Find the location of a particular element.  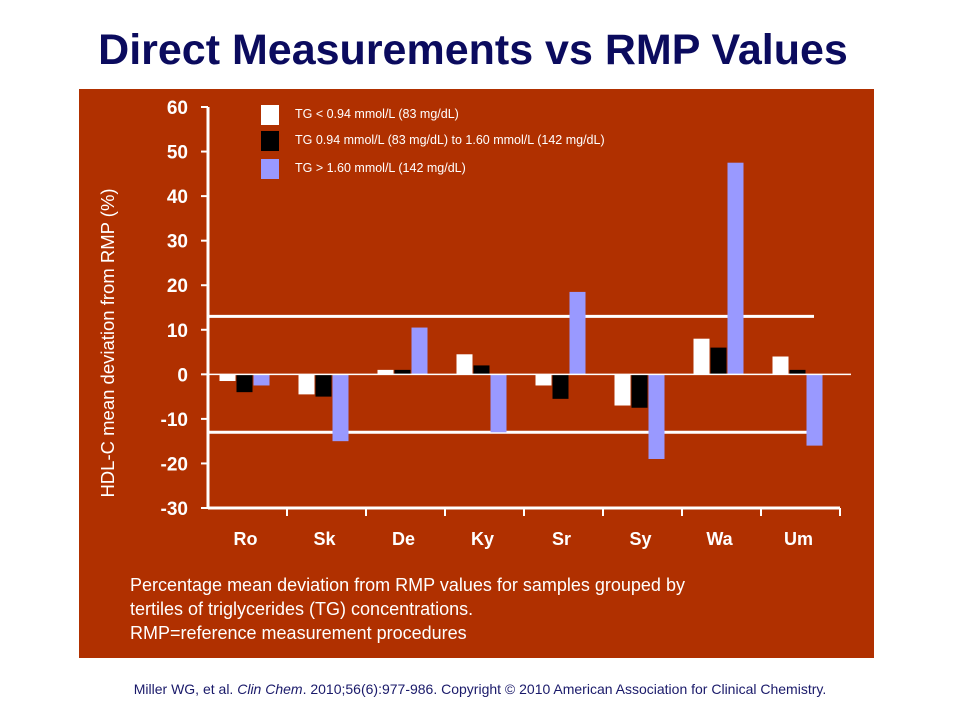

y-tick-label: 30 is located at coordinates (177, 242).